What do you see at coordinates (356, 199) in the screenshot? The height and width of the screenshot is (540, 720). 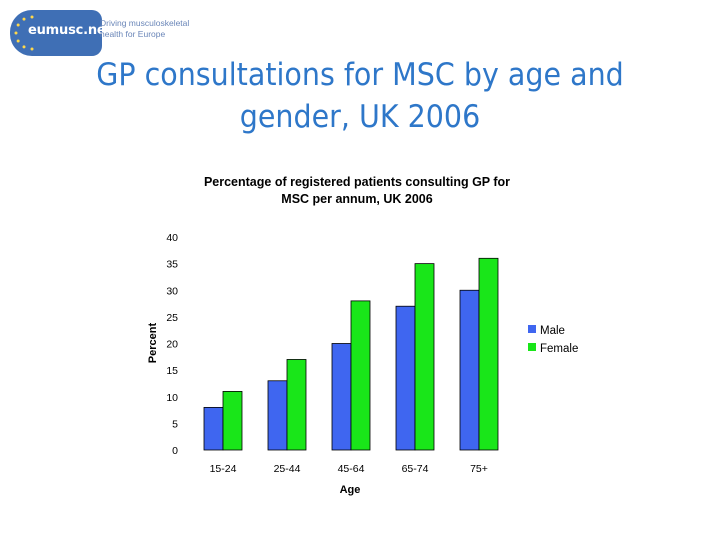 I see `chart-title-line2: MSC per annum, UK 2006` at bounding box center [356, 199].